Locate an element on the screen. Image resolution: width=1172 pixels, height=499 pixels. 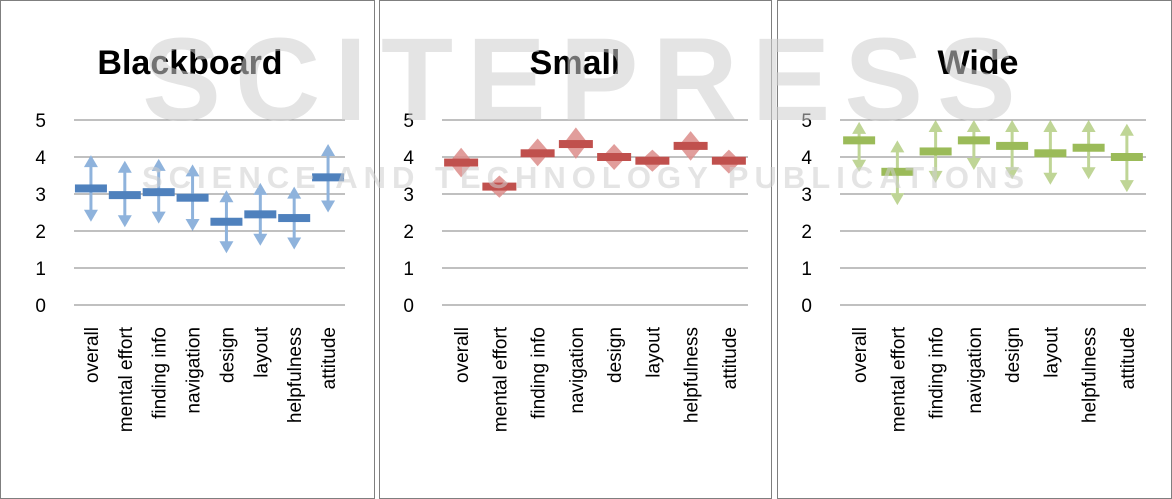
watermark-sub: SCIENCE AND TECHNOLOGY PUBLICATIONS is located at coordinates (586, 177).